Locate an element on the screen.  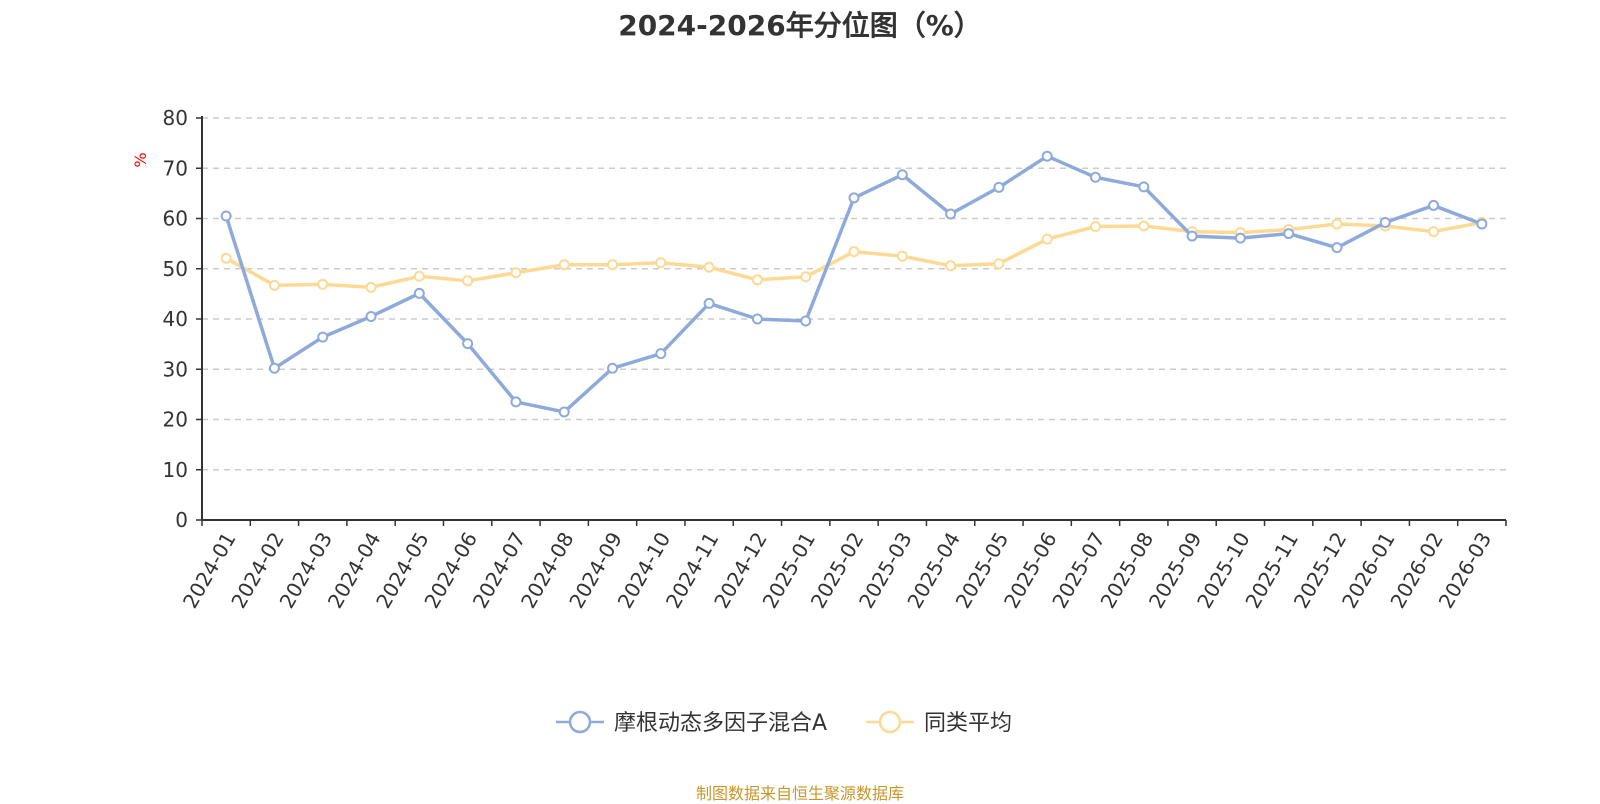
legend: 摩根动态多因子混合A 同类平均 is located at coordinates (784, 723).